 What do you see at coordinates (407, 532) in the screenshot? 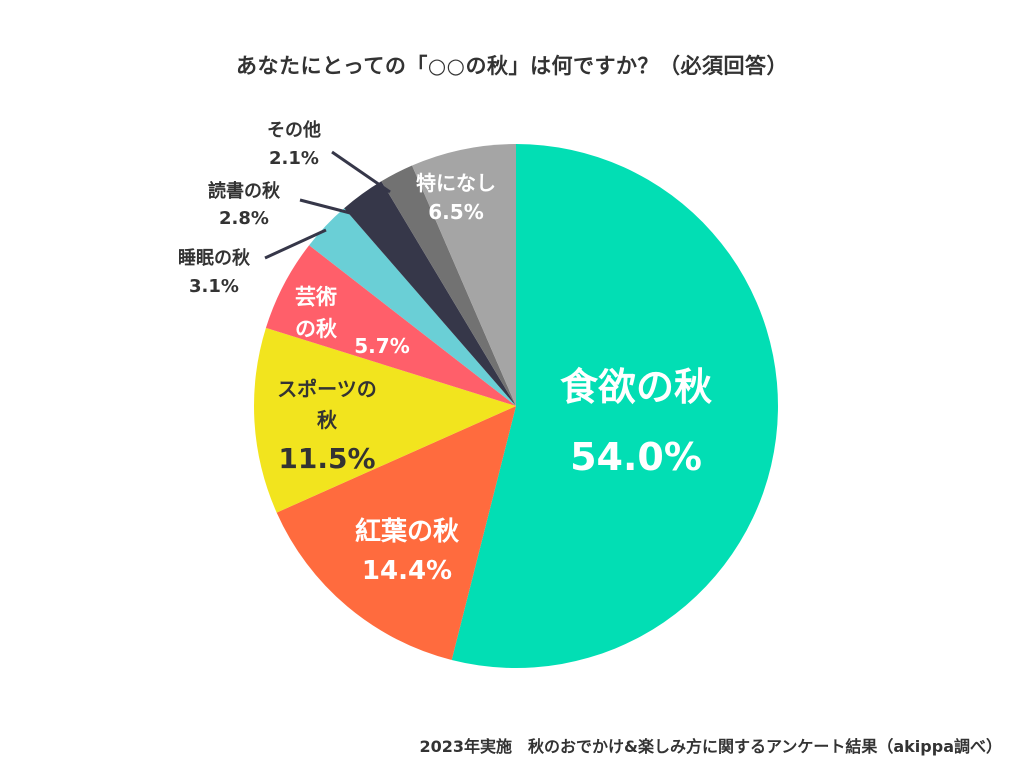
I see `slice-label-name-2: 紅葉の秋` at bounding box center [407, 532].